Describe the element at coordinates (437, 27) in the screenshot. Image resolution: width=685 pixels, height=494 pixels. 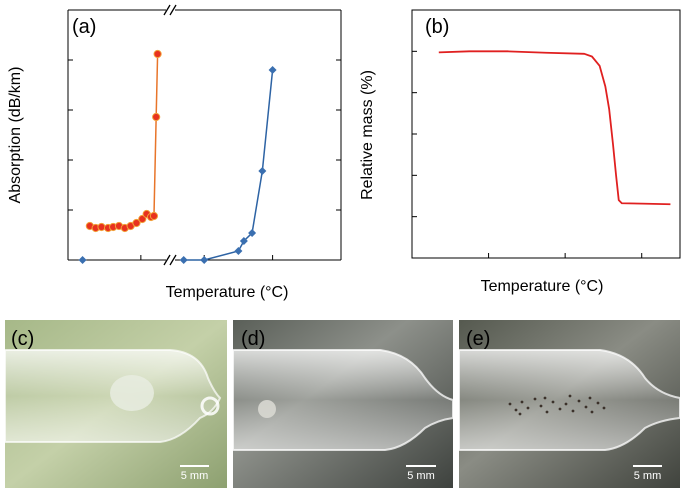
I see `chart-b-panel-label: (b)` at that location.